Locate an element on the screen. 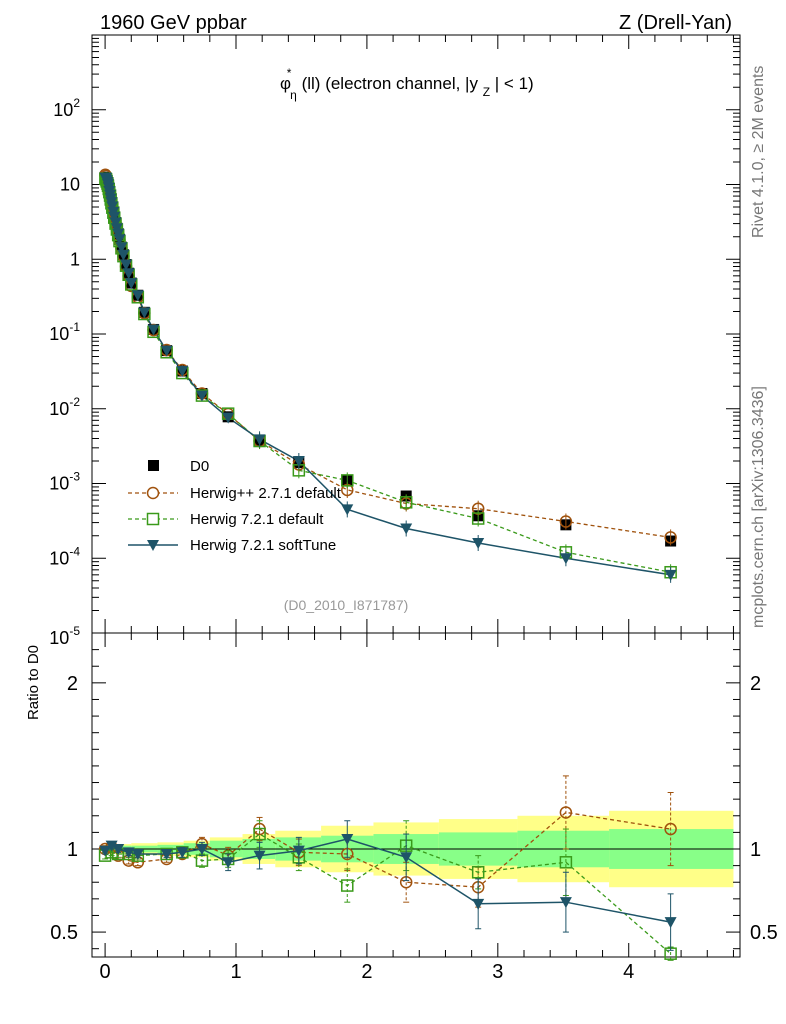 The image size is (786, 1024). legend-marker-herwigpp is located at coordinates (153, 493).